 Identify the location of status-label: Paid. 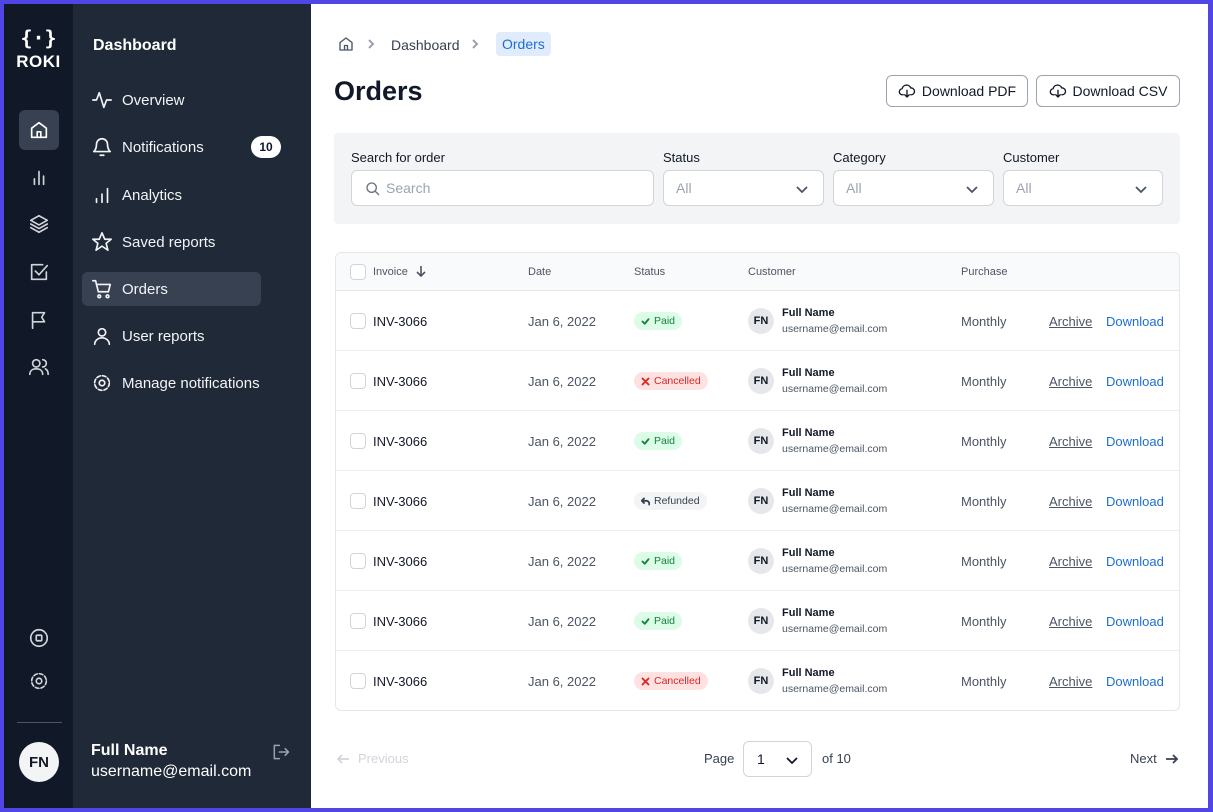
(665, 561).